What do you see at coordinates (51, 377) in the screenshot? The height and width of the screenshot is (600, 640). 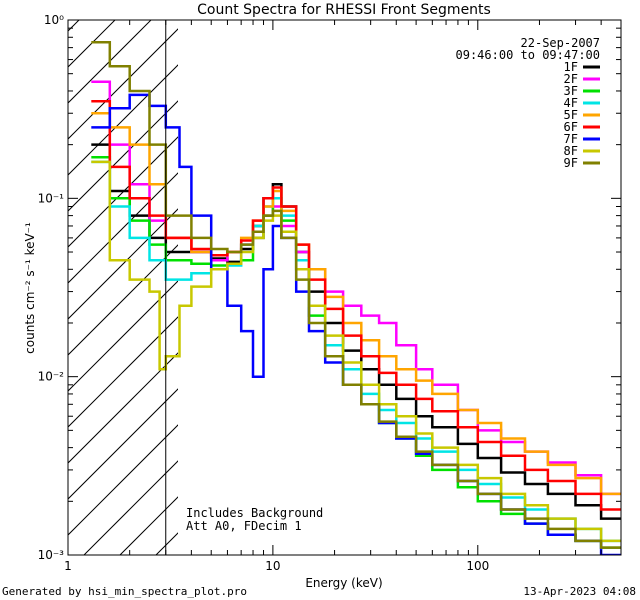 I see `y-tick-label: 10⁻²` at bounding box center [51, 377].